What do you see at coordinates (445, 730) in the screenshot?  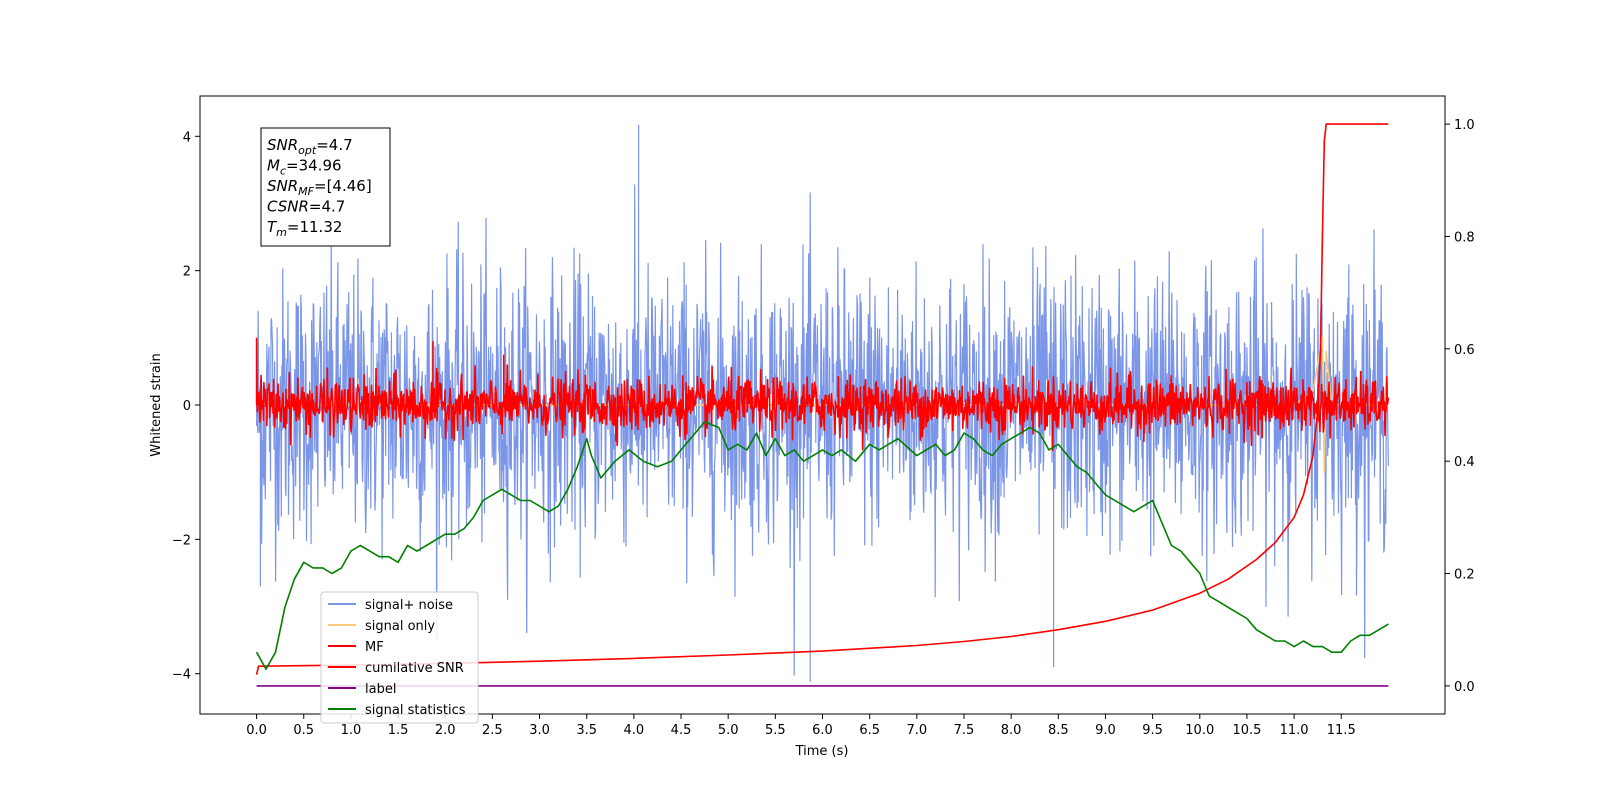 I see `x-tick-label: 2.0` at bounding box center [445, 730].